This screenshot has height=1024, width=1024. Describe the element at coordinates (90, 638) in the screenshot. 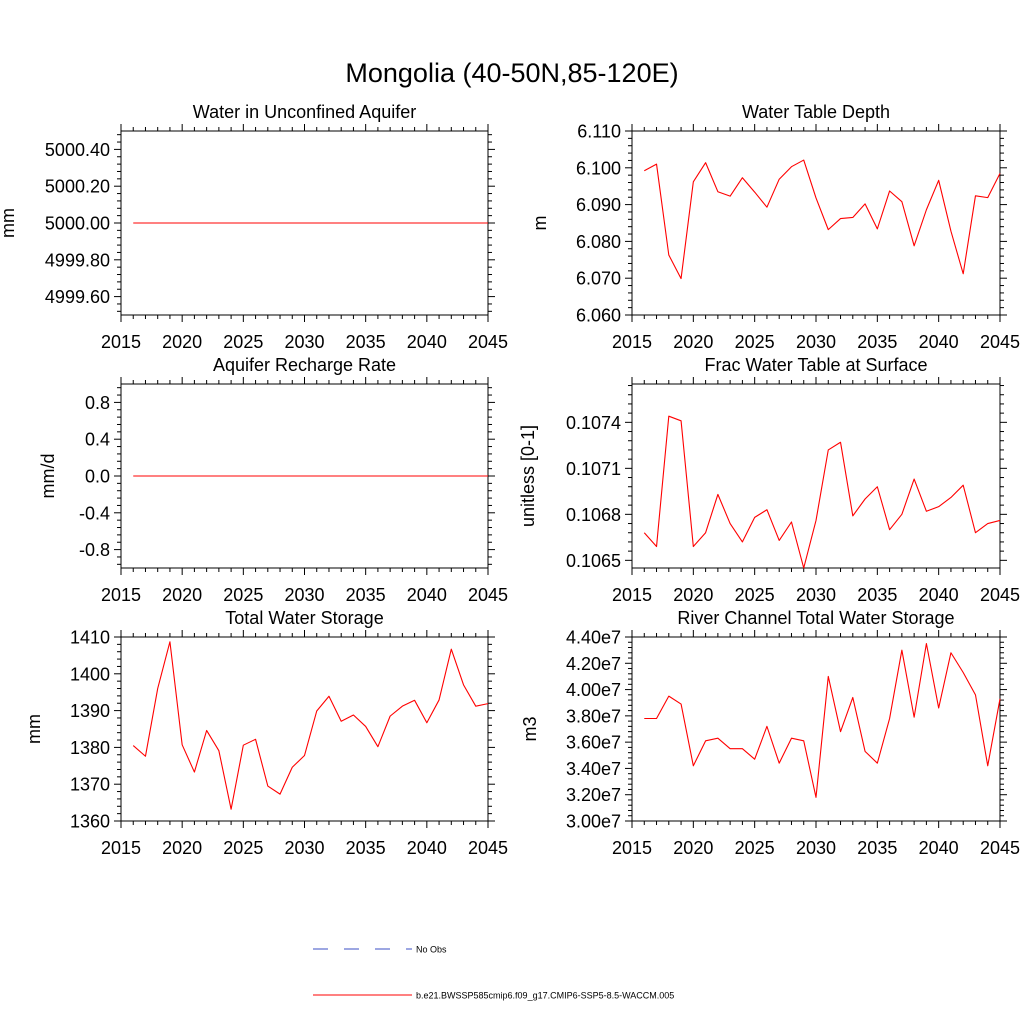

I see `y-tick-label: 1410` at that location.